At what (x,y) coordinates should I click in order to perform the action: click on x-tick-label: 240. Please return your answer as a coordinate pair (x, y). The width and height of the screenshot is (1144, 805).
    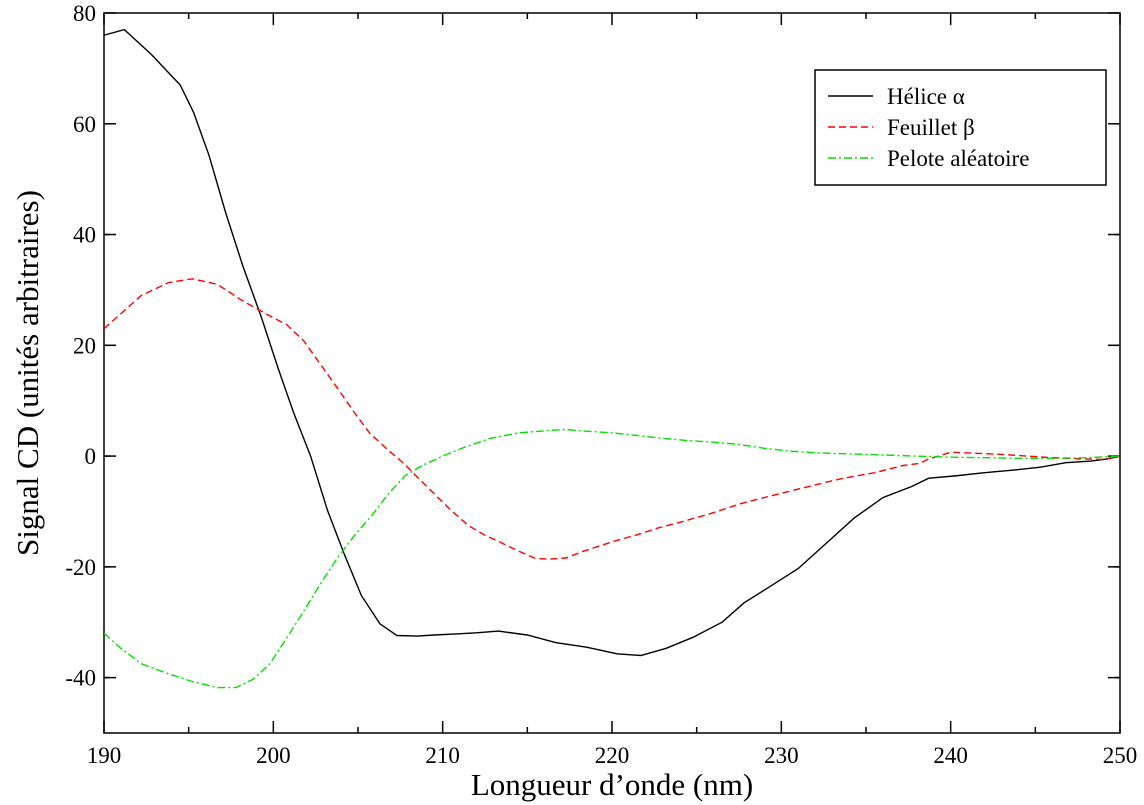
    Looking at the image, I should click on (950, 755).